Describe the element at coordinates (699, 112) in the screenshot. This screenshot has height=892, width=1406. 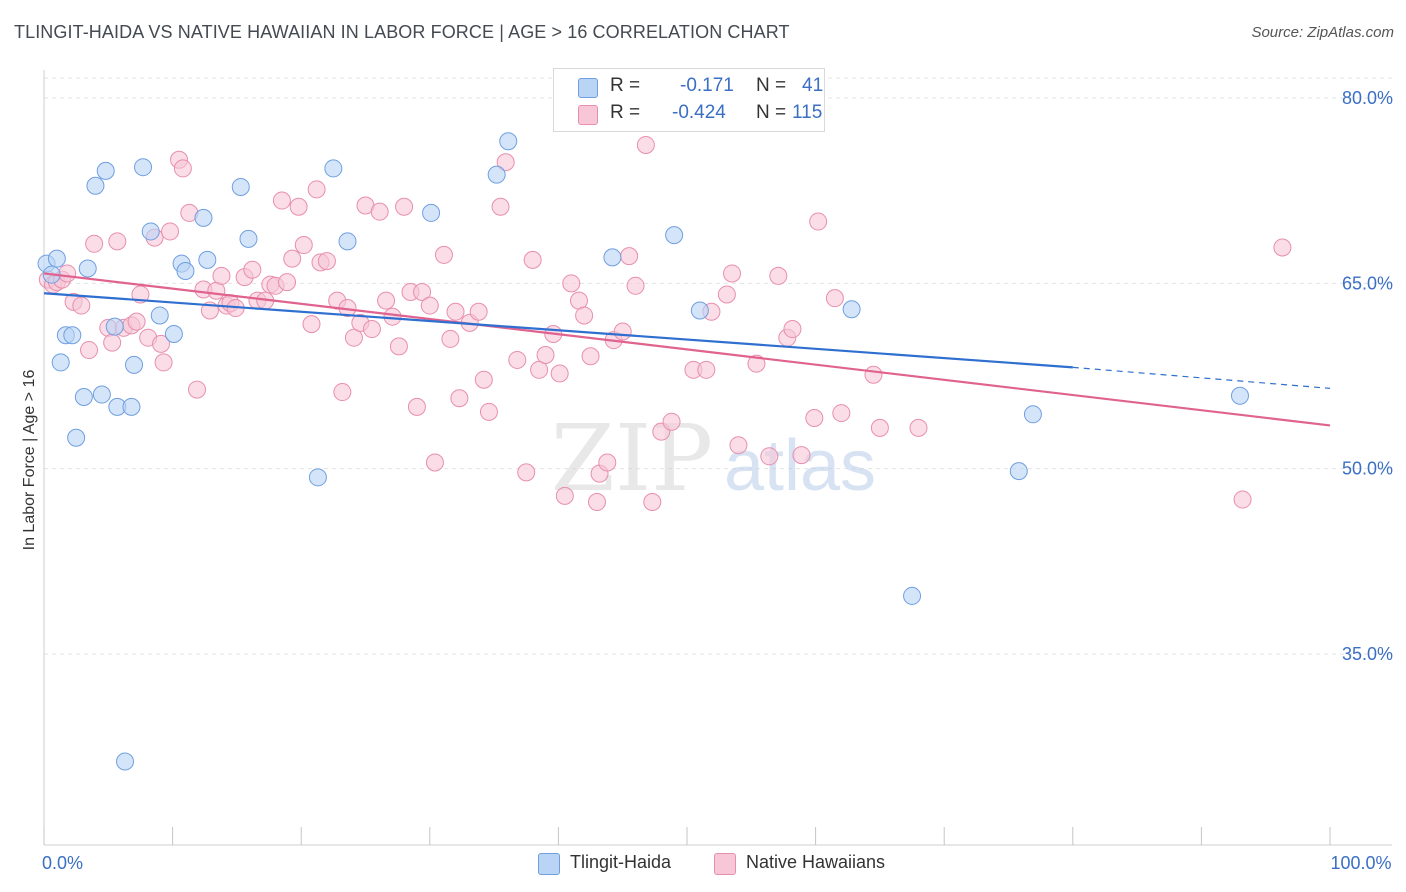
I see `legend-r-value: -0.424` at that location.